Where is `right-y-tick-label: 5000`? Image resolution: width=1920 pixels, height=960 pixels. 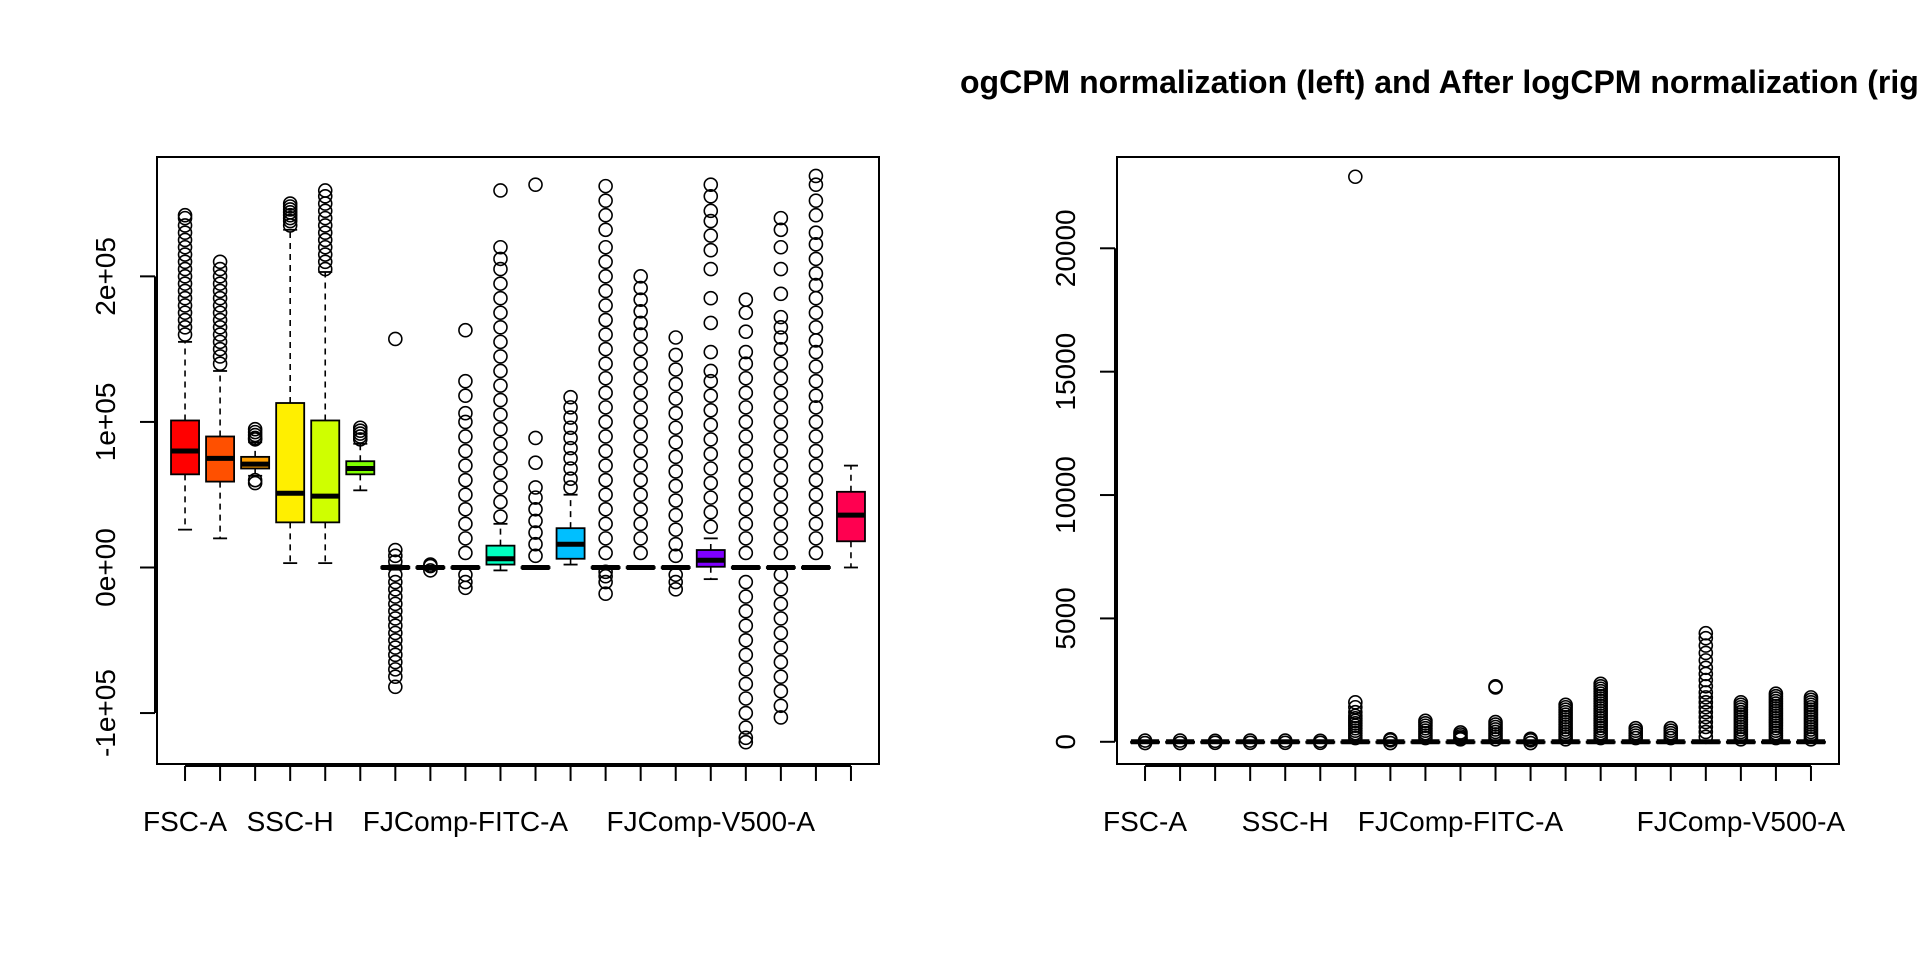 right-y-tick-label: 5000 is located at coordinates (1065, 618).